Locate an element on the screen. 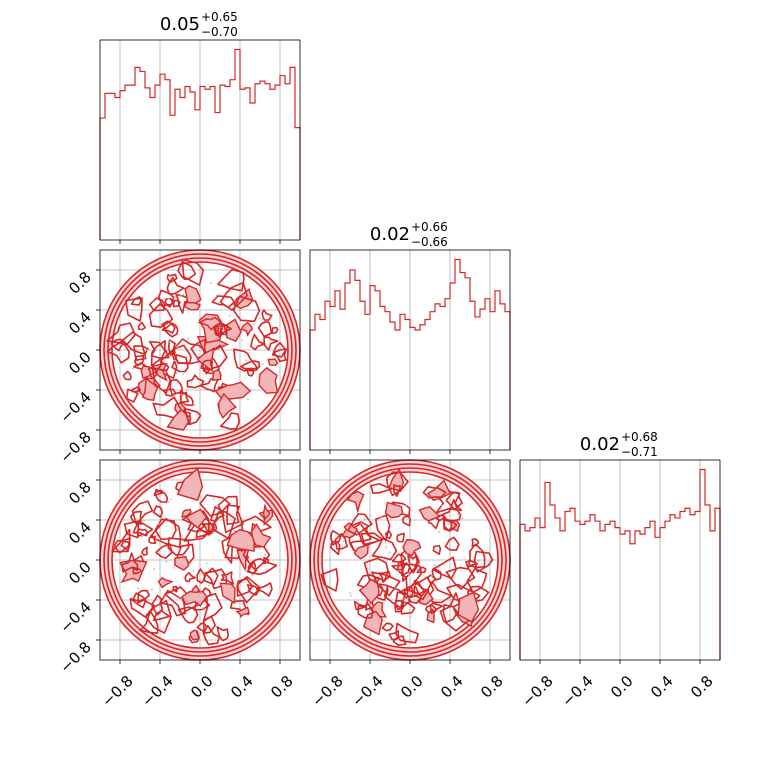 This screenshot has width=760, height=764. y-tick-label: 0.0 is located at coordinates (80, 363).